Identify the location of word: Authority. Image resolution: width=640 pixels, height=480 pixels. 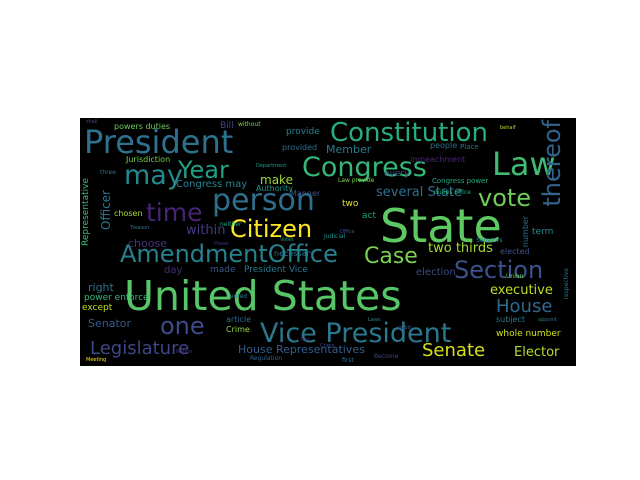
(275, 188).